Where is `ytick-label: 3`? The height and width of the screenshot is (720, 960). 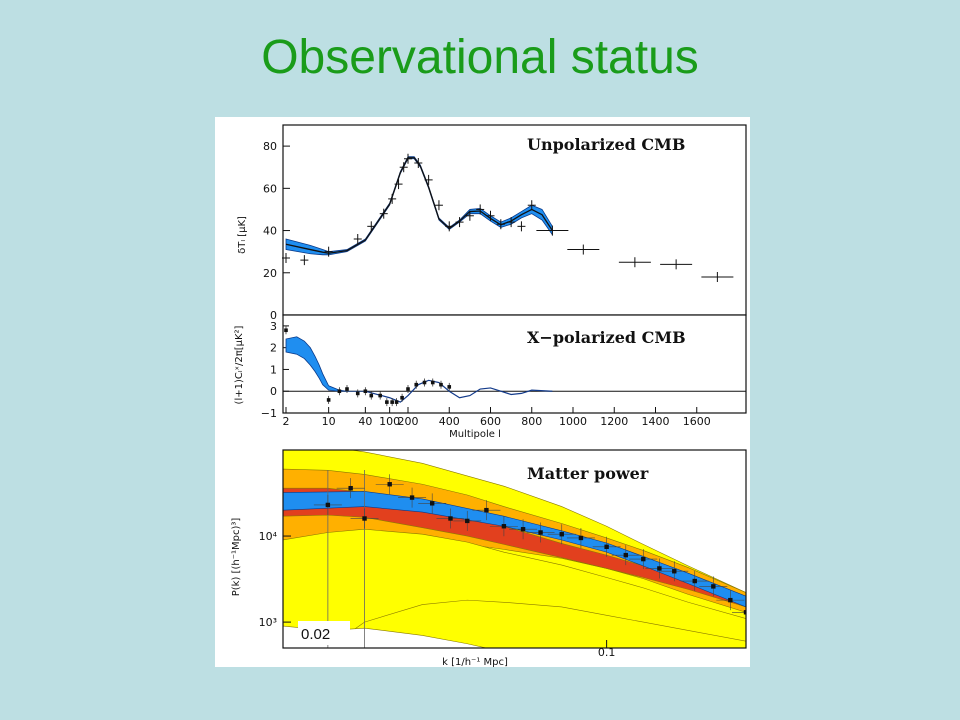
ytick-label: 3 is located at coordinates (273, 326).